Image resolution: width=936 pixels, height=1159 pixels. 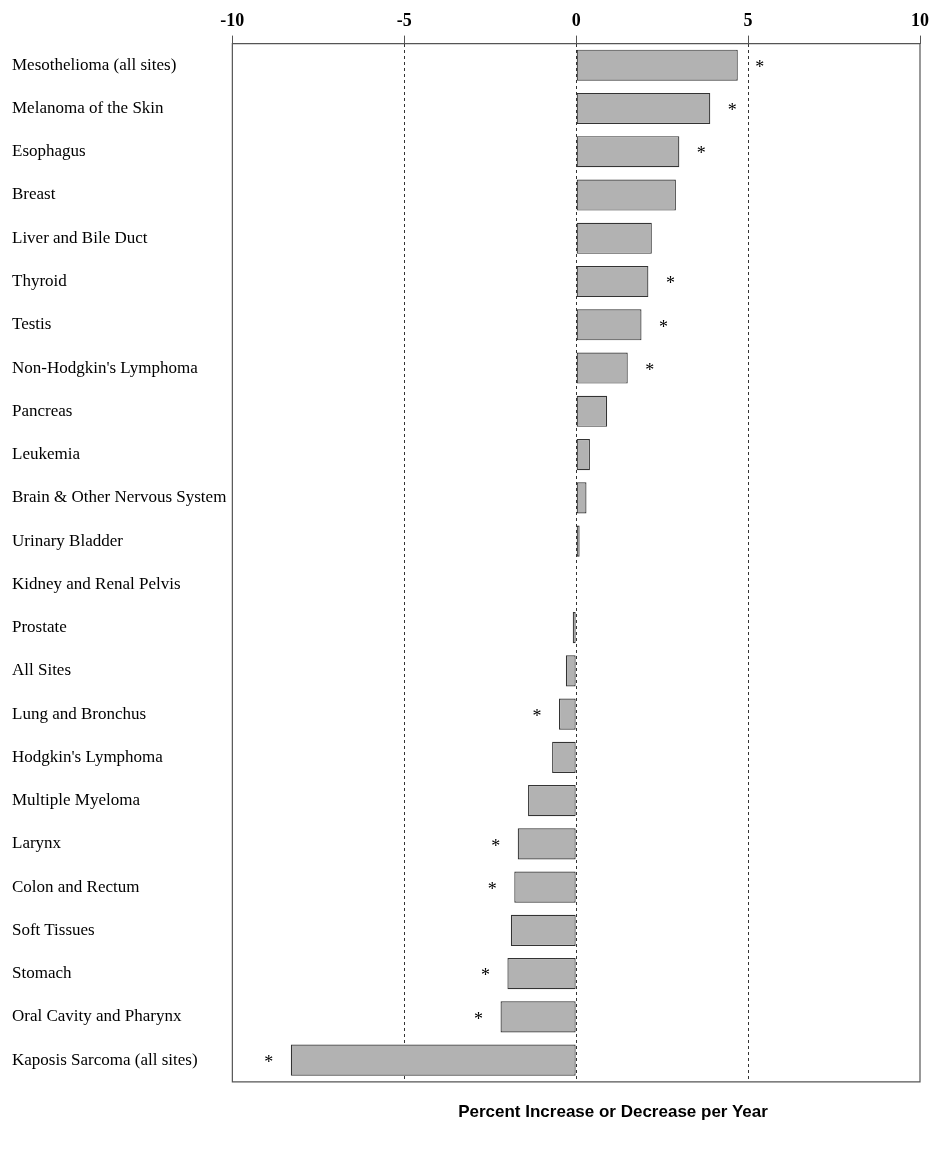 I want to click on y-tick-label: Leukemia, so click(x=46, y=454).